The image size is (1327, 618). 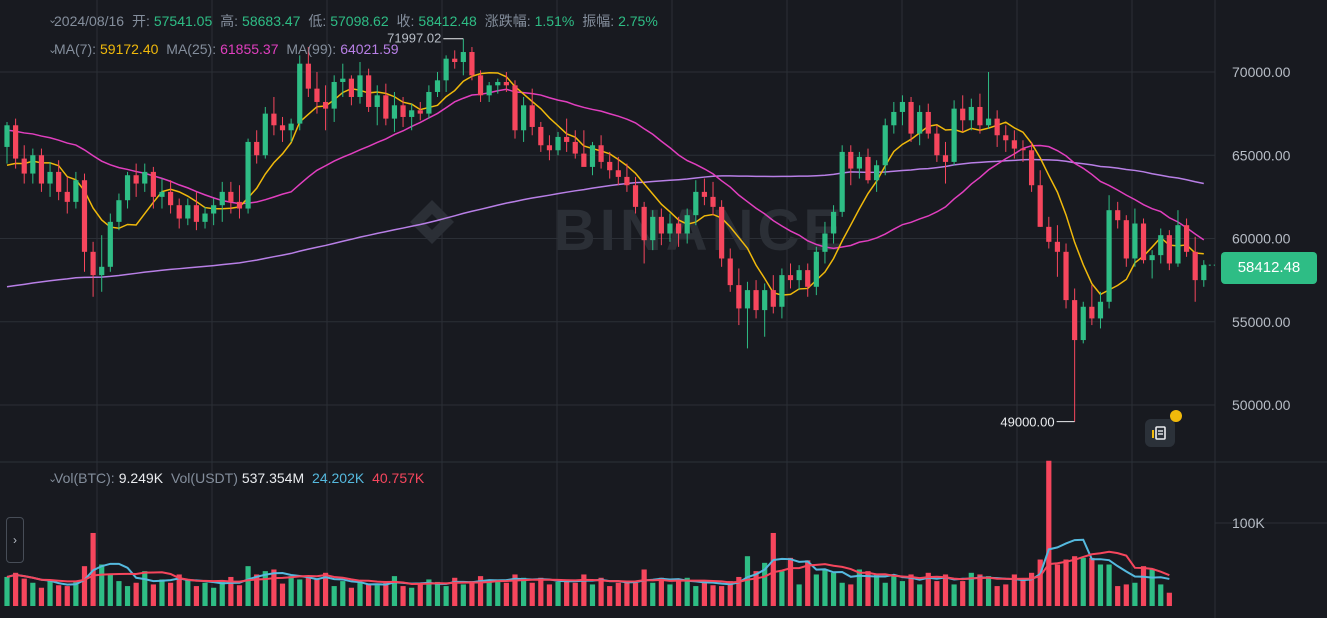 What do you see at coordinates (1160, 433) in the screenshot?
I see `notes-icon` at bounding box center [1160, 433].